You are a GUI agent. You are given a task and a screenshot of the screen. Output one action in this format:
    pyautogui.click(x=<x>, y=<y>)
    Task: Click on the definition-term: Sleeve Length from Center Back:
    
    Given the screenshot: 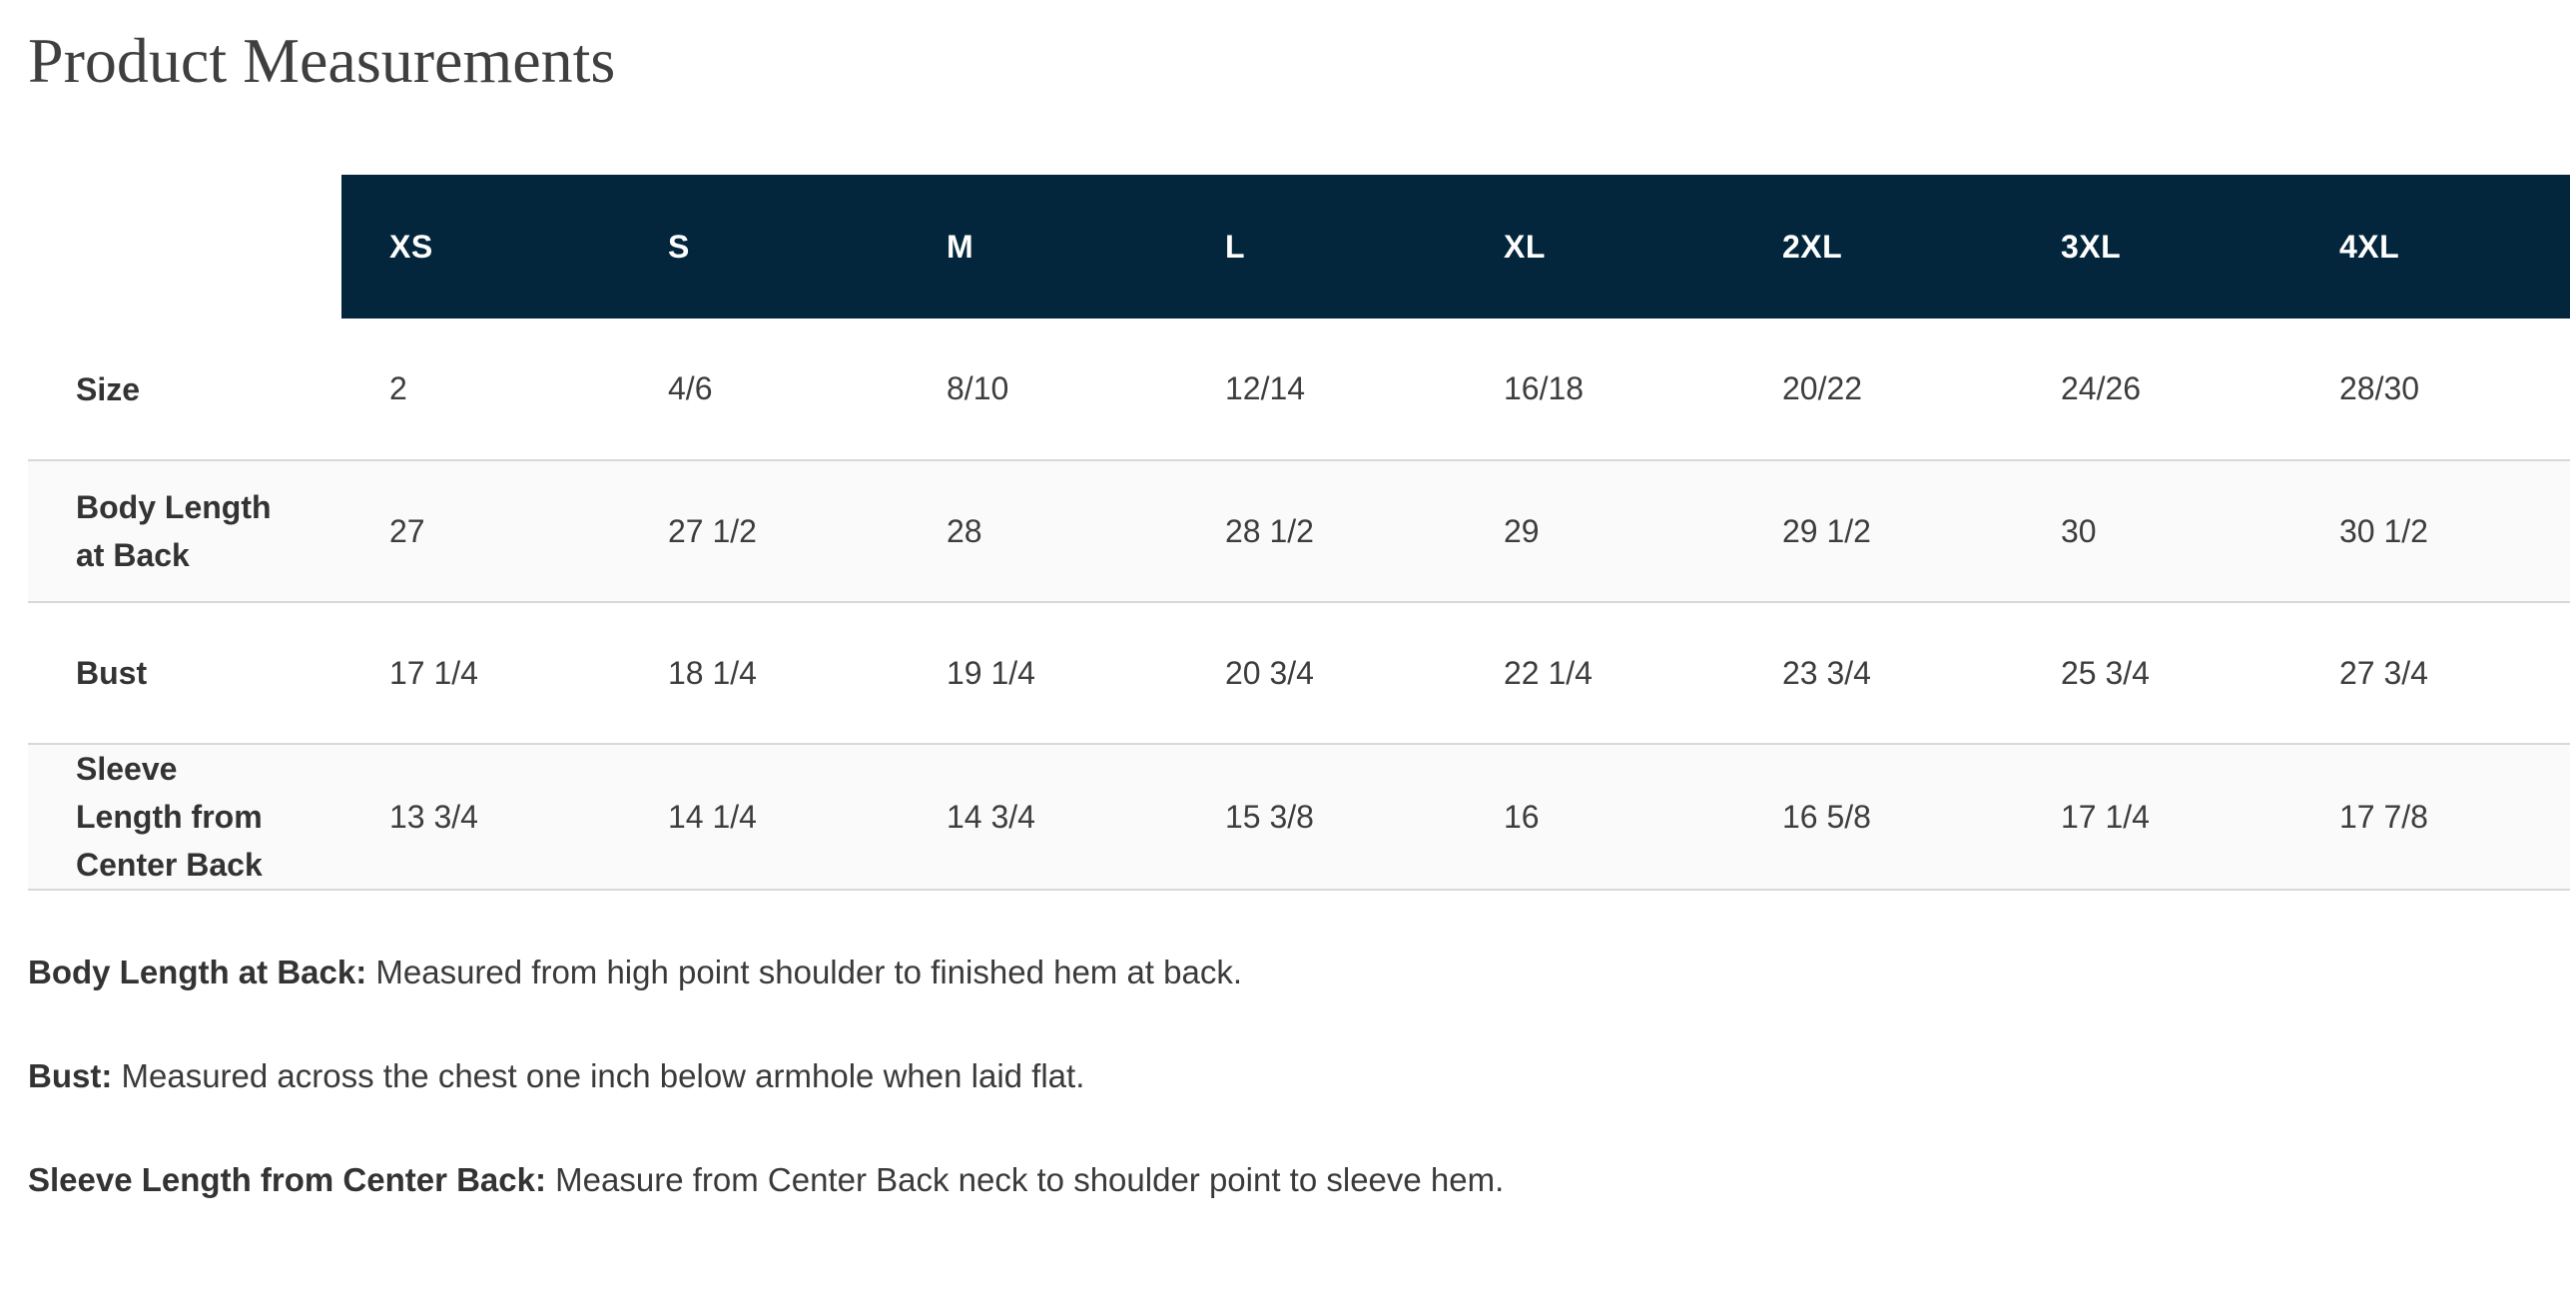 What is the action you would take?
    pyautogui.click(x=287, y=1179)
    